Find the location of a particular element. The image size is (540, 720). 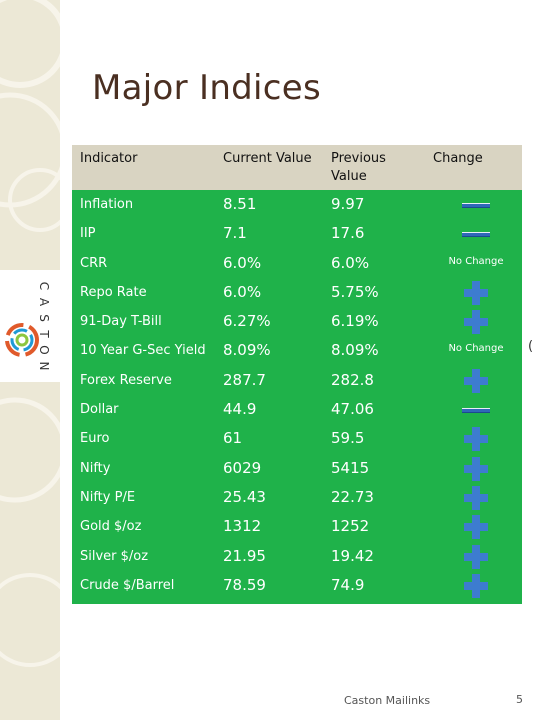

logo-letter: N is located at coordinates (44, 366).